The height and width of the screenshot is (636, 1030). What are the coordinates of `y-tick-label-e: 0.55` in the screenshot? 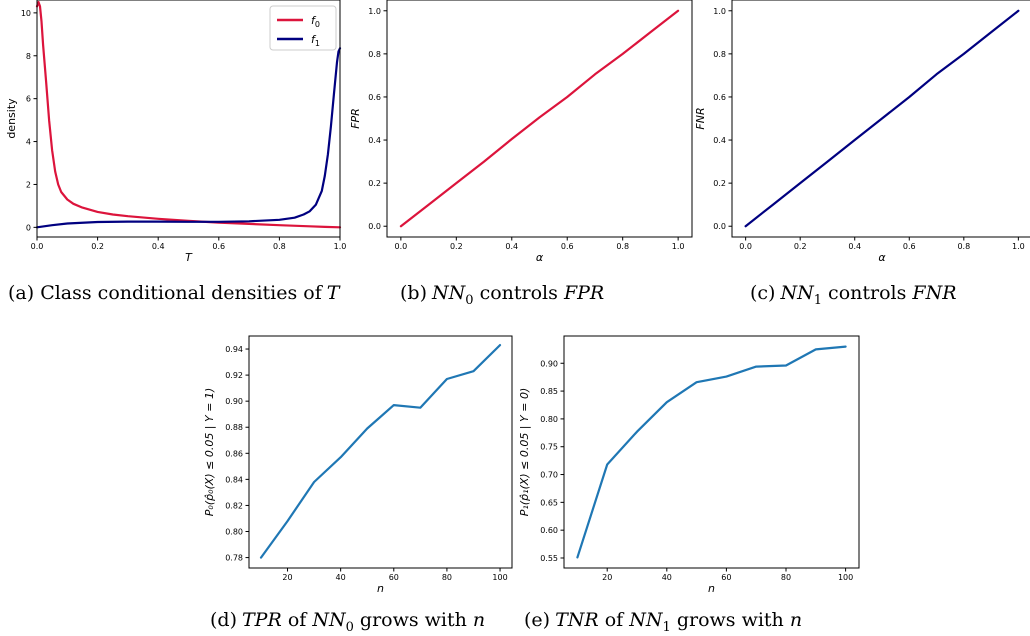 It's located at (549, 558).